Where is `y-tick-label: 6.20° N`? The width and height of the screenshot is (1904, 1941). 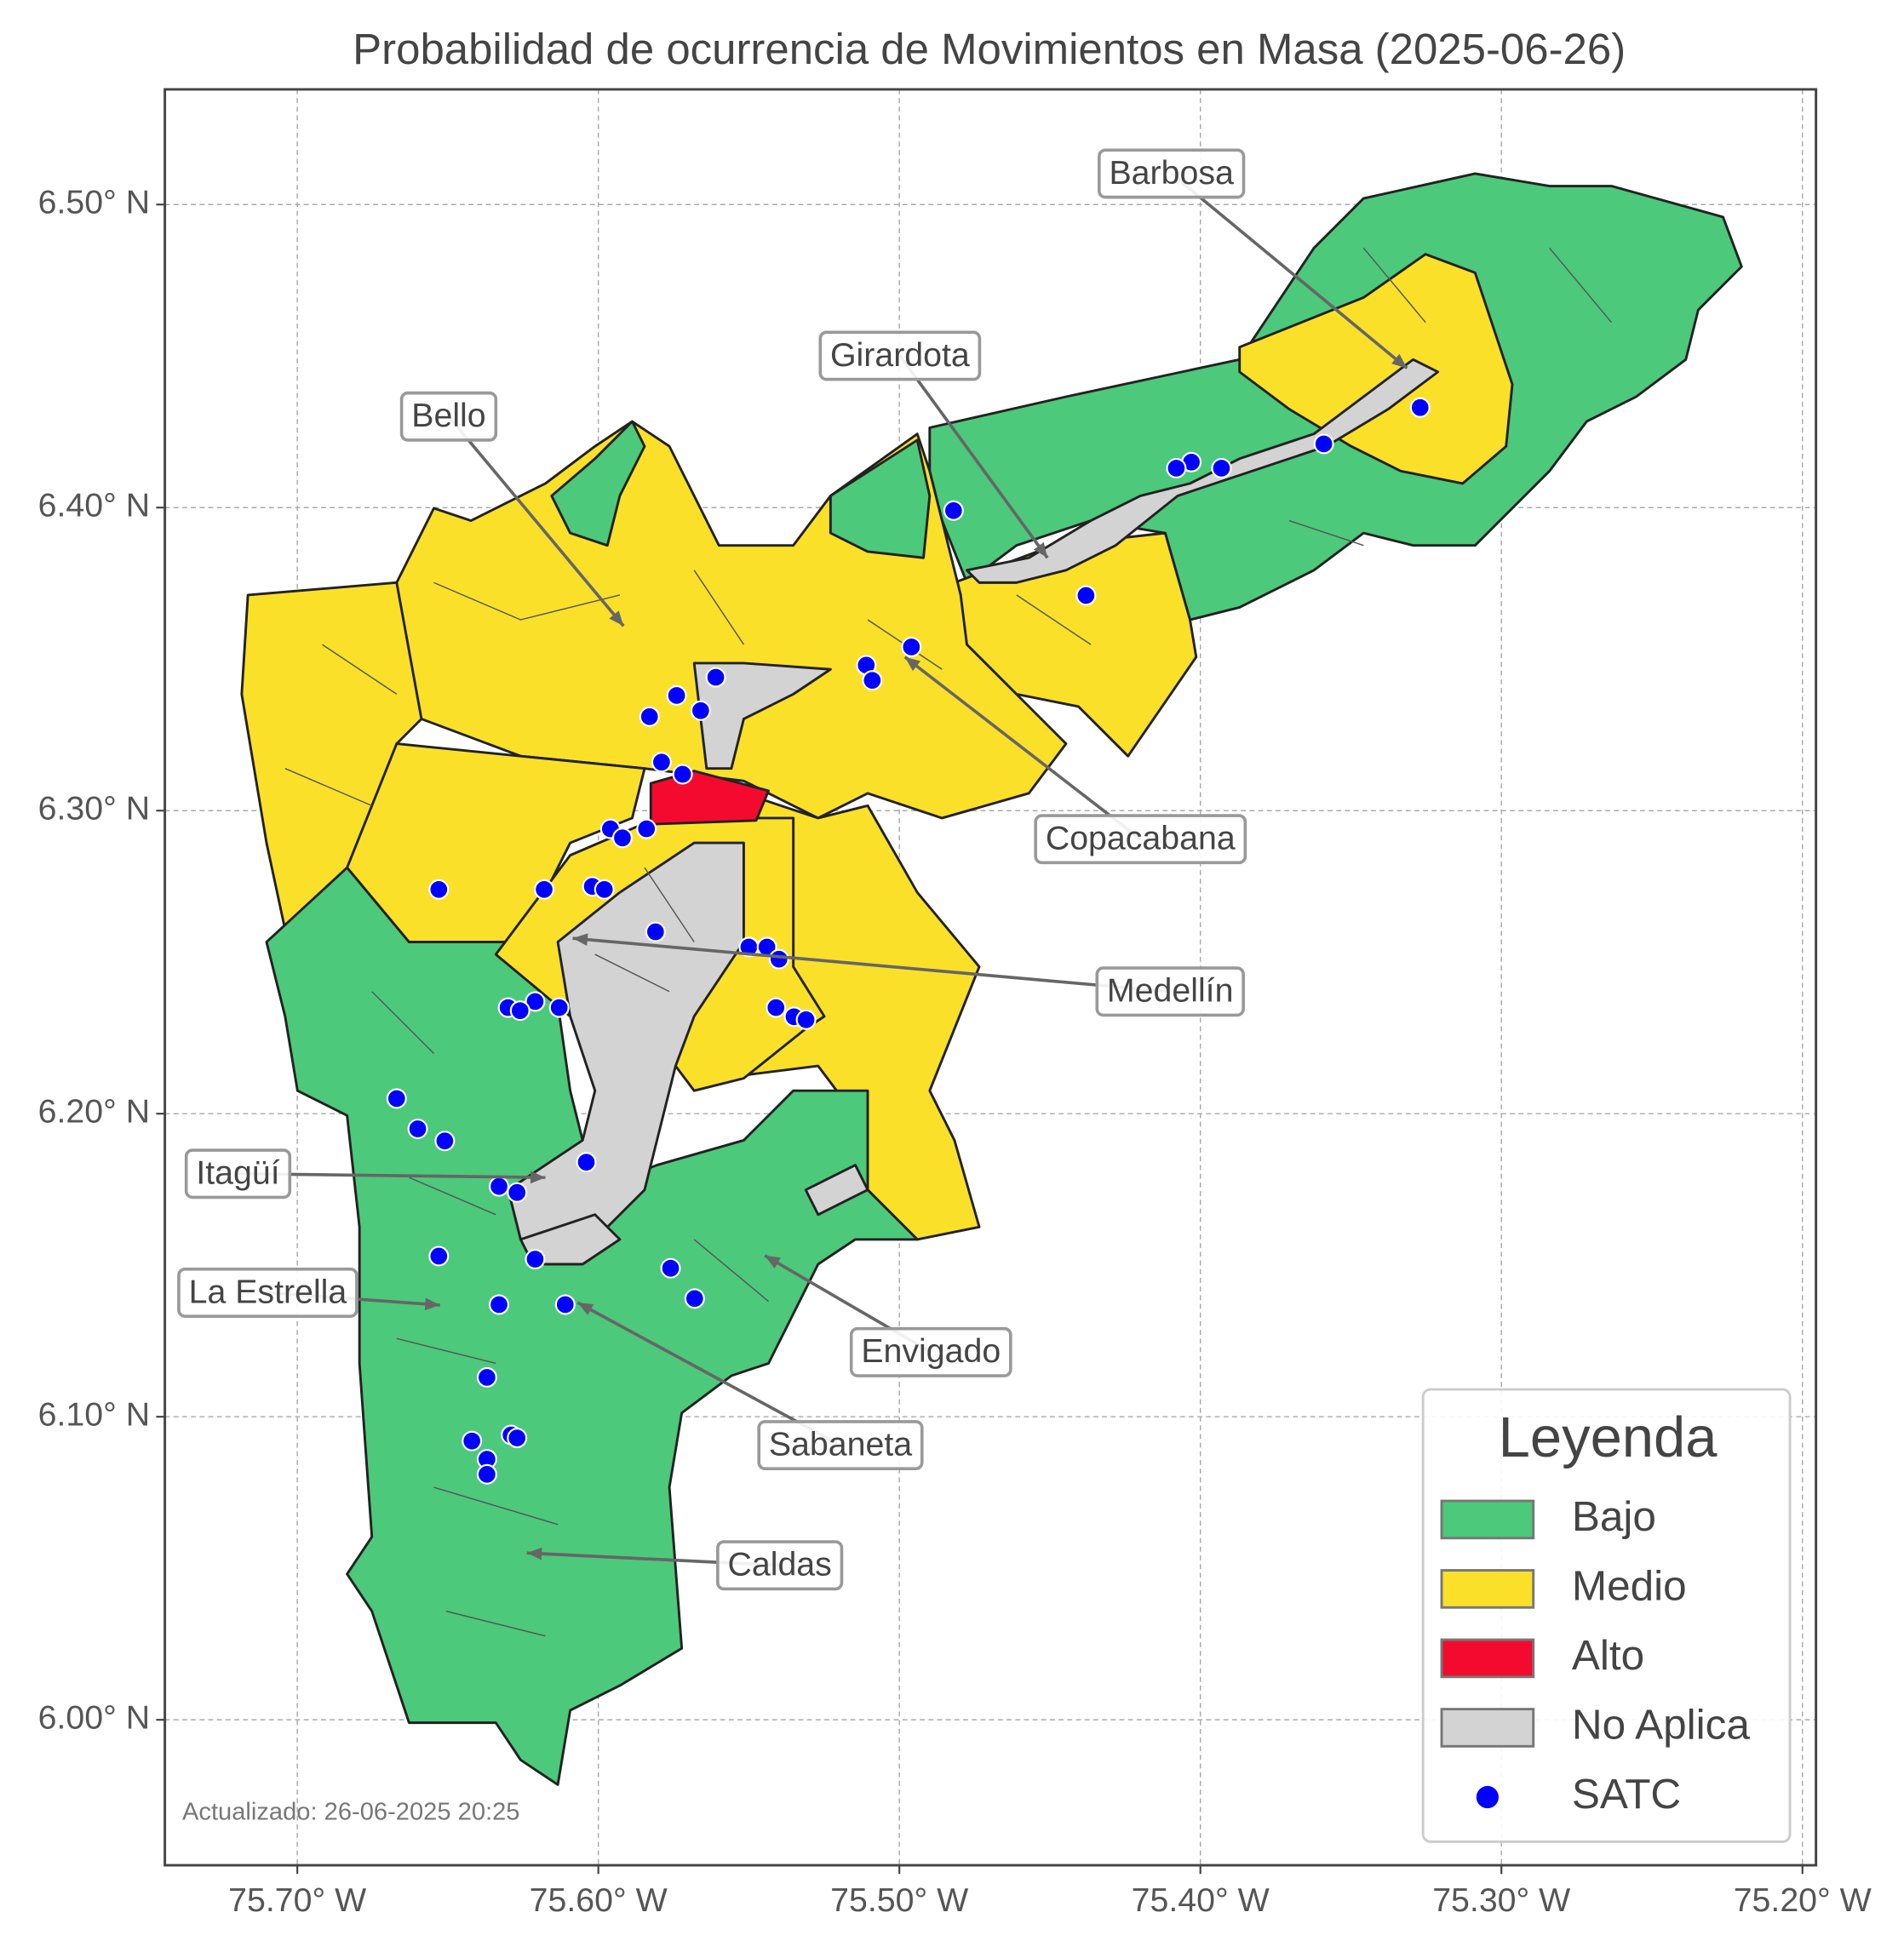
y-tick-label: 6.20° N is located at coordinates (95, 1112).